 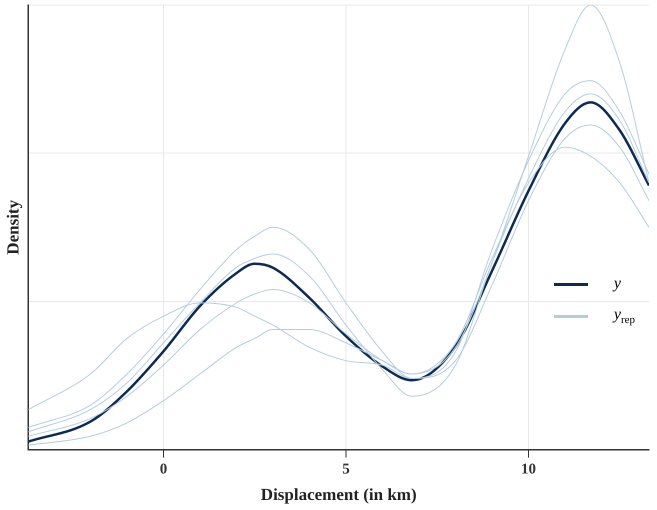 I want to click on y-axis-title: Density, so click(x=13, y=227).